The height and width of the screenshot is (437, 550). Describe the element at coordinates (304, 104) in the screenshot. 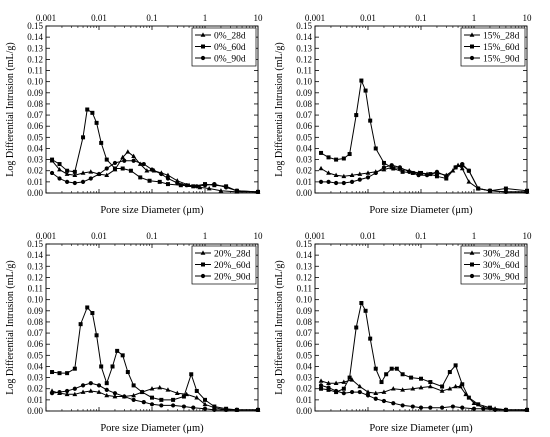

I see `y-tick-label: 0.08` at that location.